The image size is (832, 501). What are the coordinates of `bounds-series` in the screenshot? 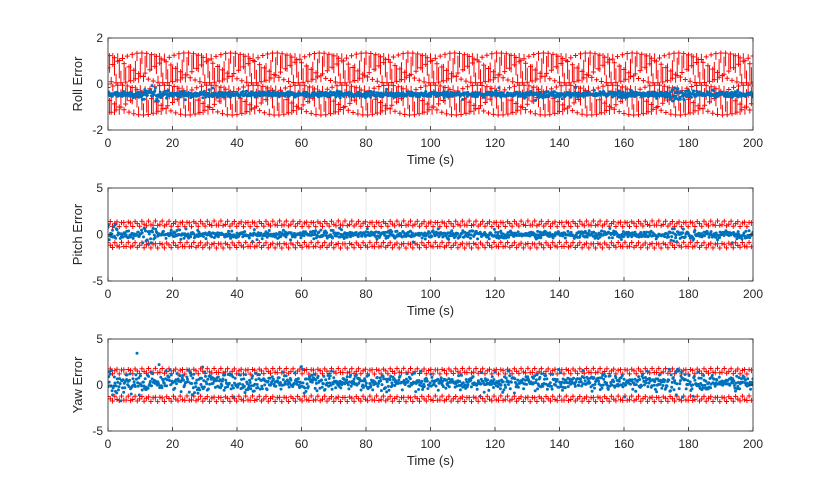 It's located at (430, 84).